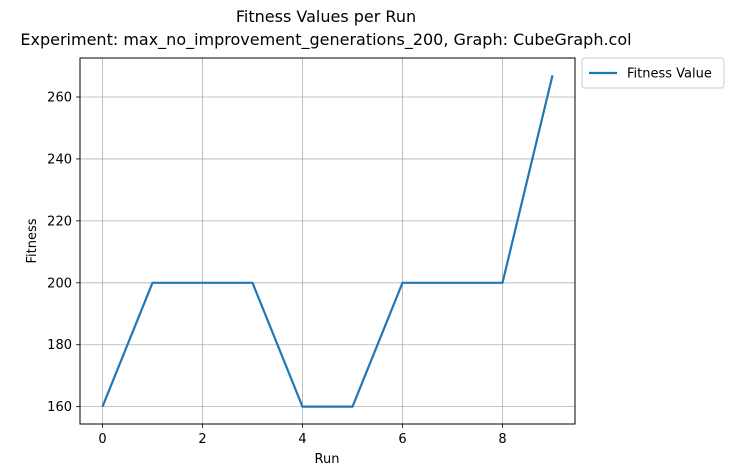 The height and width of the screenshot is (476, 732). I want to click on chart-title: Fitness Values per Run, so click(326, 16).